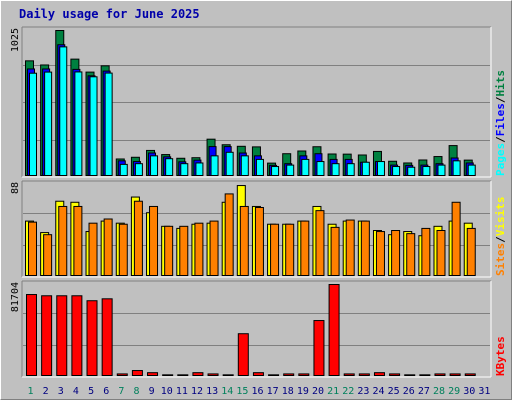  Describe the element at coordinates (424, 391) in the screenshot. I see `x-tick-label: 27` at that location.